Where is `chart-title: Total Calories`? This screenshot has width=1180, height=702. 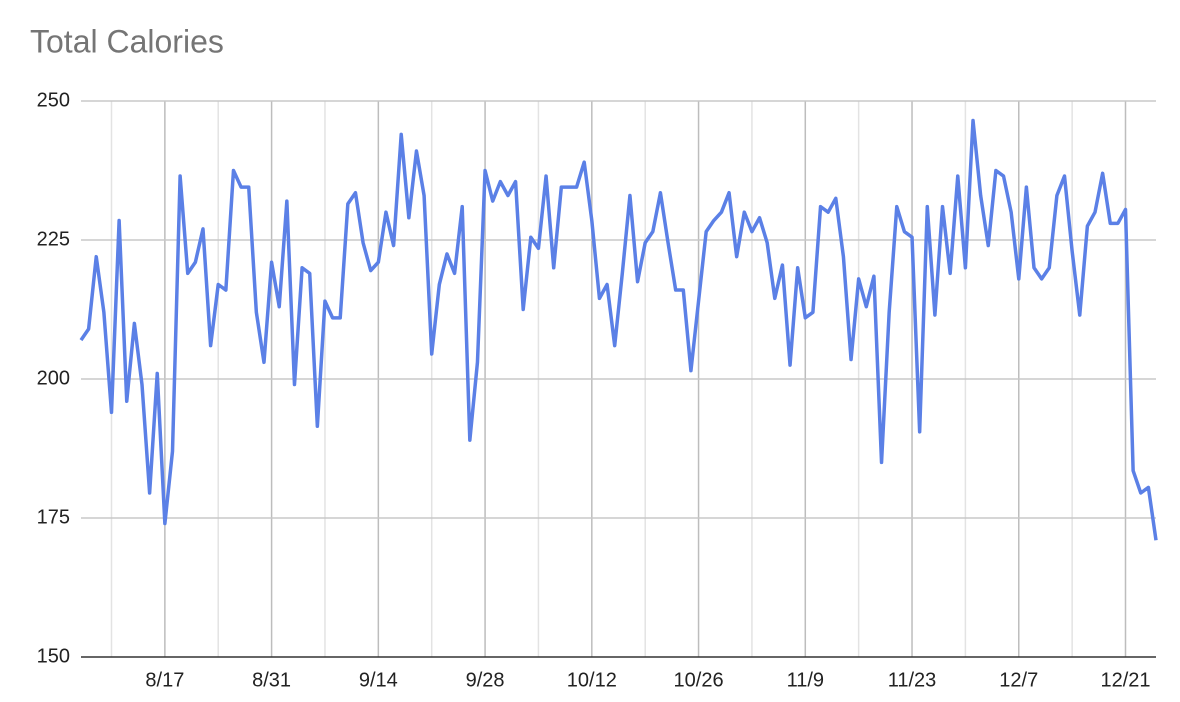 chart-title: Total Calories is located at coordinates (127, 41).